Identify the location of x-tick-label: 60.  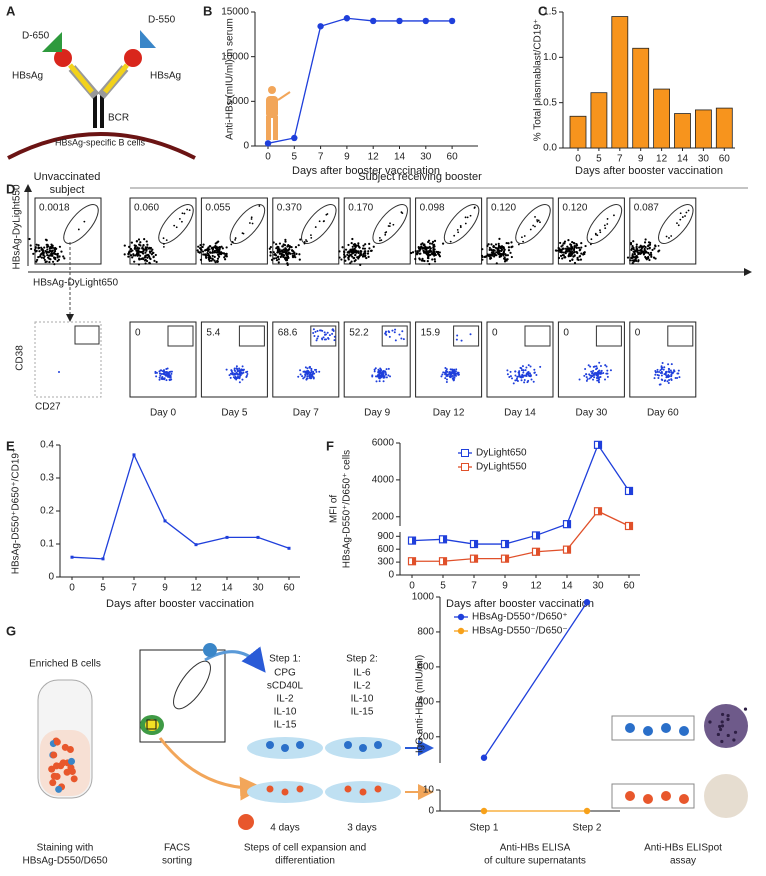
(725, 159).